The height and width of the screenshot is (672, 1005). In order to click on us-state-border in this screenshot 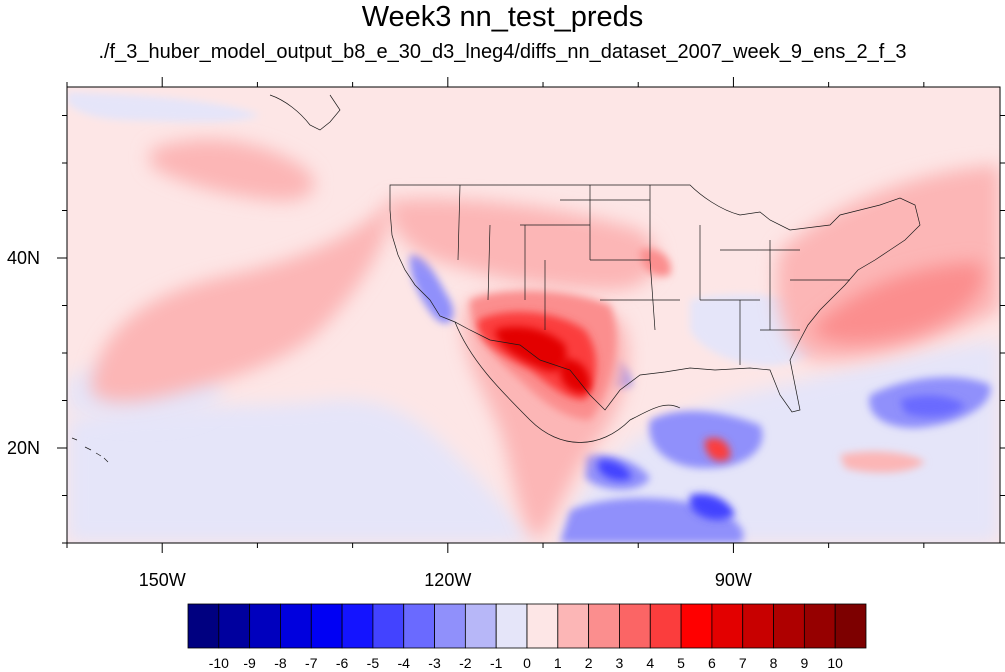, I will do `click(653, 274)`.